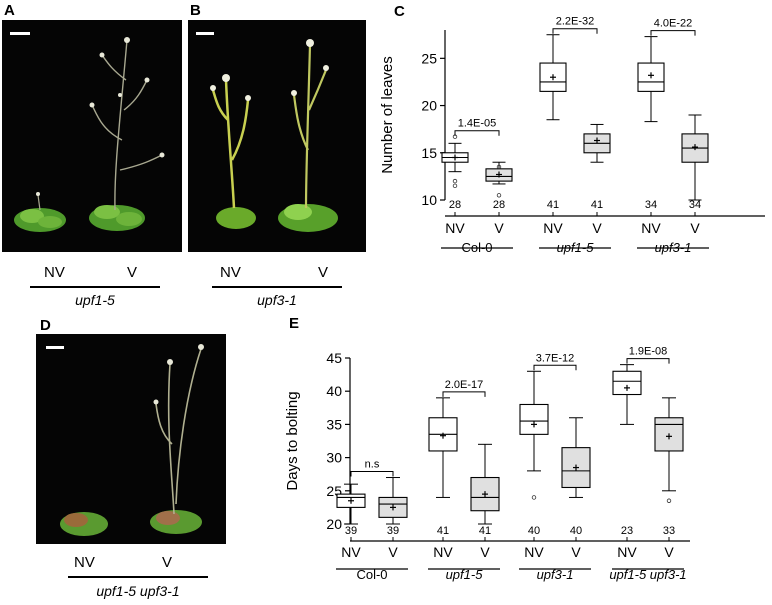 The width and height of the screenshot is (772, 605). What do you see at coordinates (45, 325) in the screenshot?
I see `panel-letter-d: D` at bounding box center [45, 325].